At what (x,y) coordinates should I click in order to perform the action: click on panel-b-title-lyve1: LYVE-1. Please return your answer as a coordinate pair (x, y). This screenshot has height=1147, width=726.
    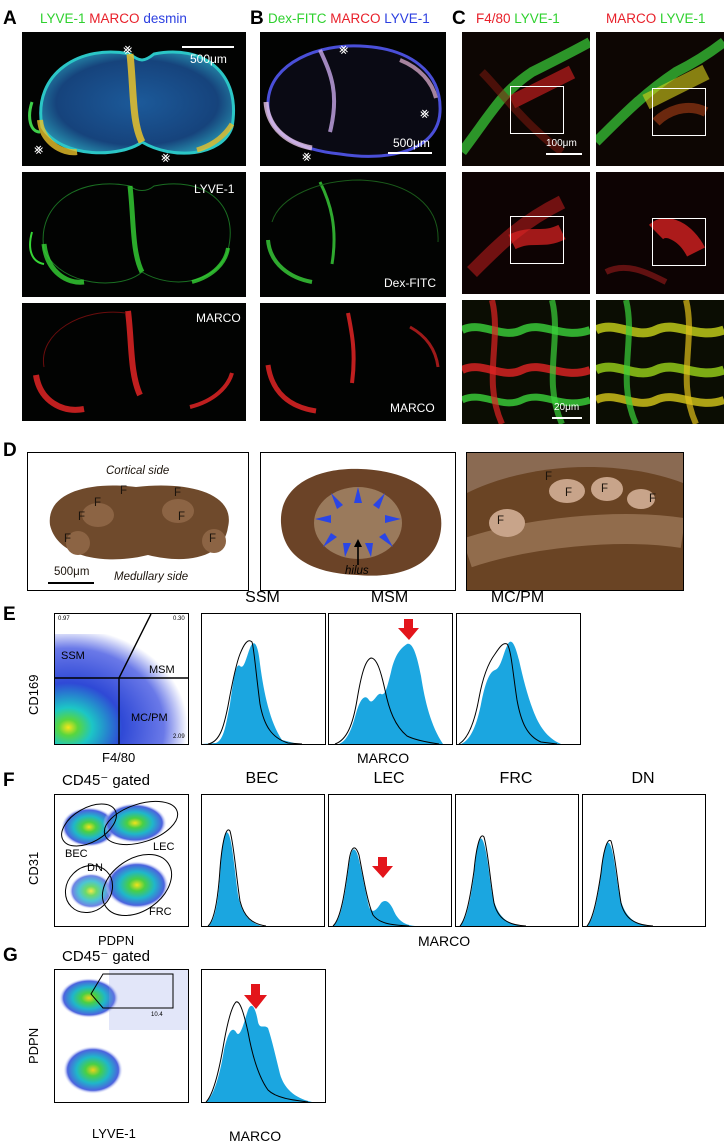
    Looking at the image, I should click on (407, 18).